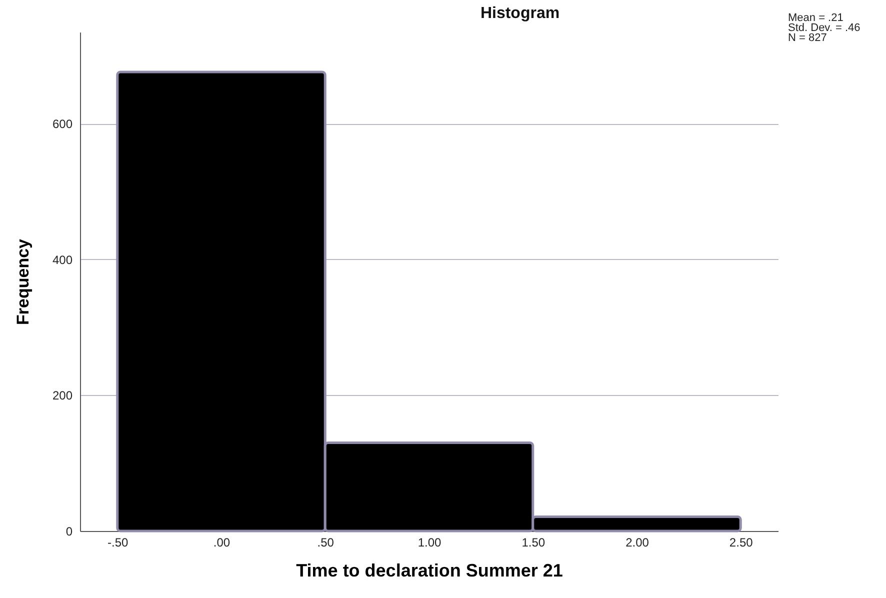 The image size is (886, 598). I want to click on y-tick-label: 0, so click(69, 531).